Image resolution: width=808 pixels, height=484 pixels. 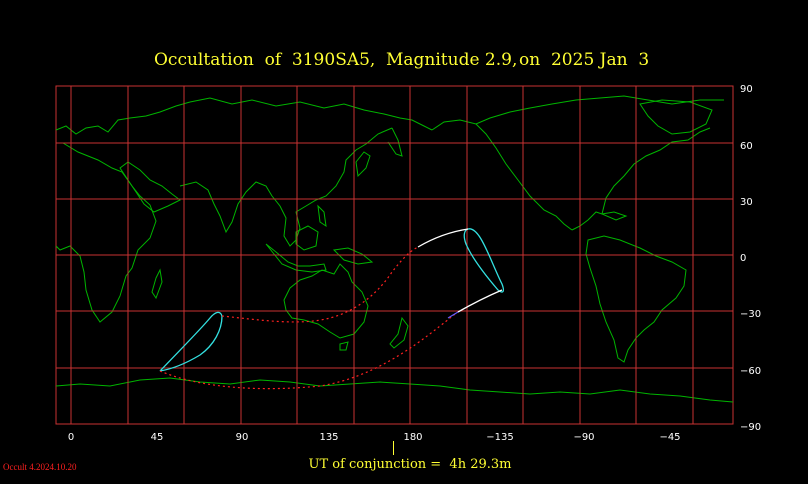 I want to click on track-end-blue, so click(x=453, y=315).